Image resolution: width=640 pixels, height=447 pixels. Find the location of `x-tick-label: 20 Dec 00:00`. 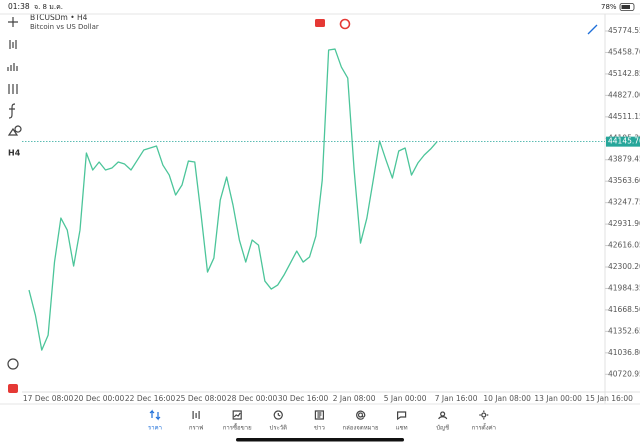

x-tick-label: 20 Dec 00:00 is located at coordinates (99, 398).